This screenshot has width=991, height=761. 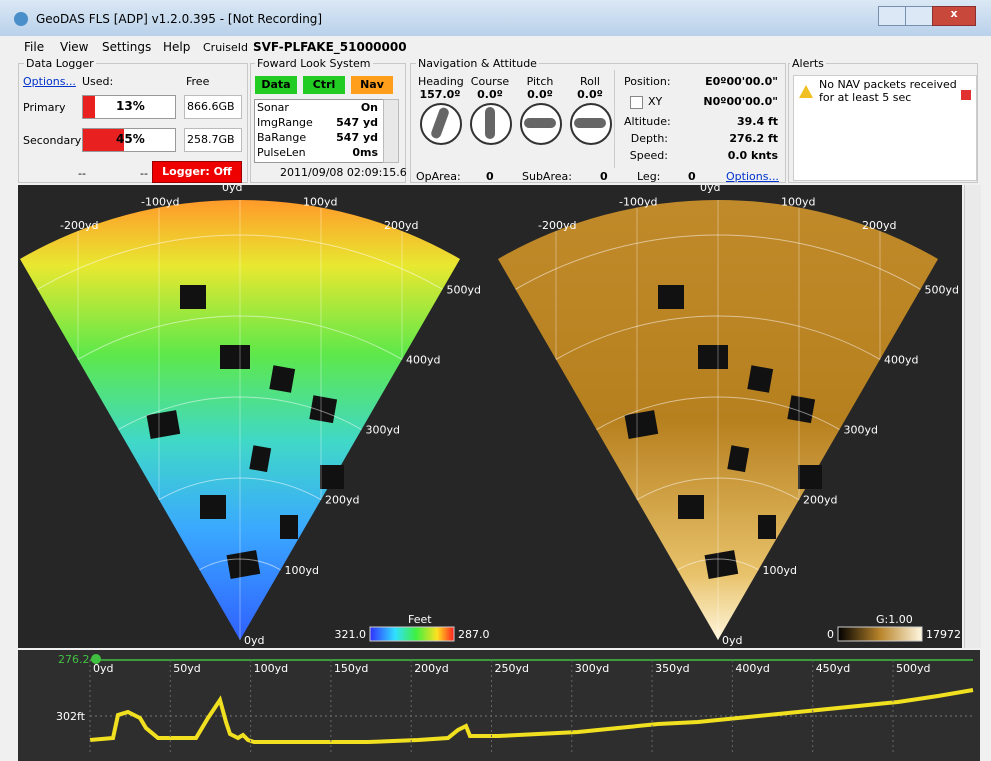 I want to click on profile-x-label: 450yd, so click(x=833, y=668).